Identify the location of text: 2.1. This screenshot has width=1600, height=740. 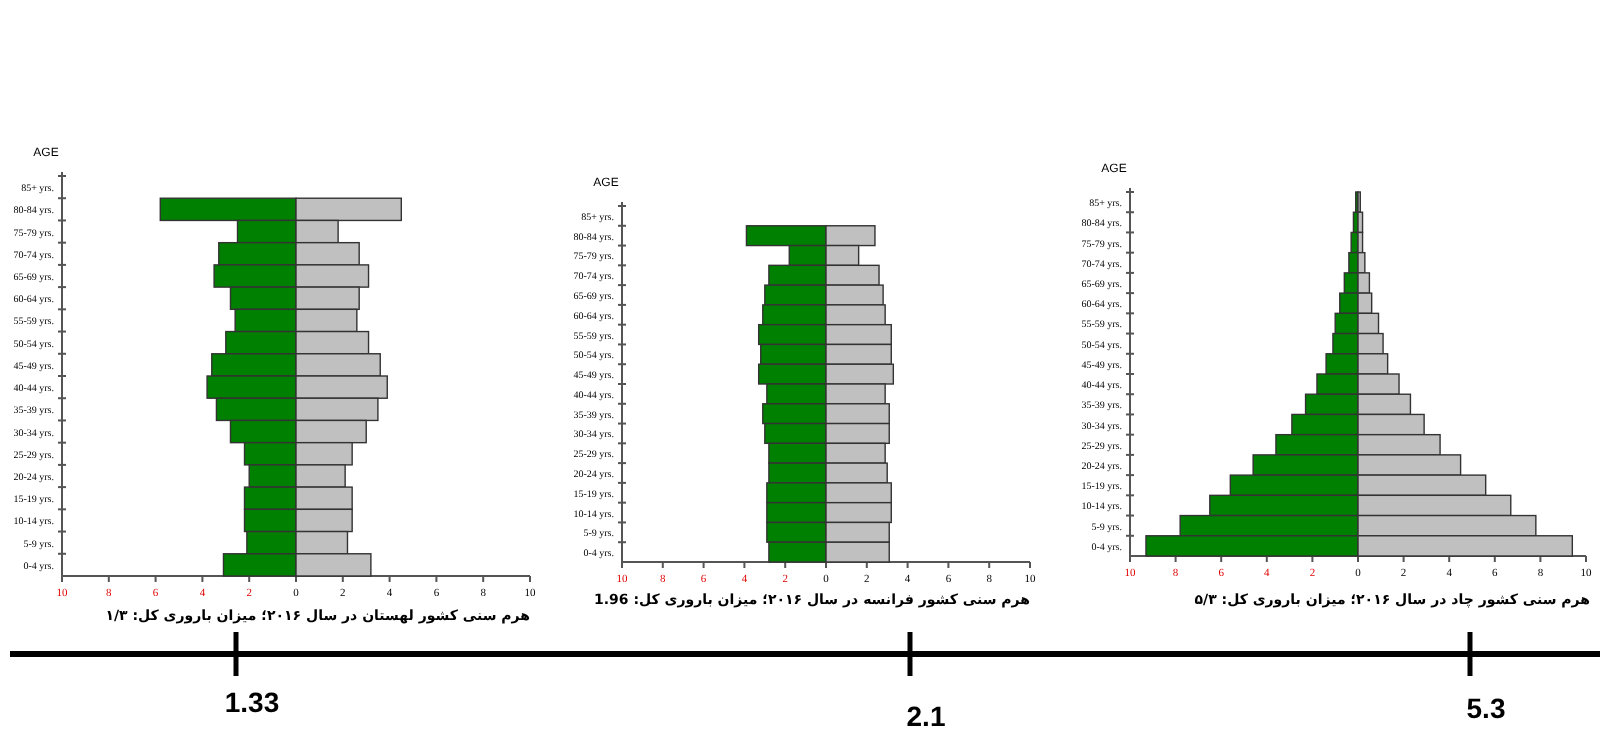
(926, 716).